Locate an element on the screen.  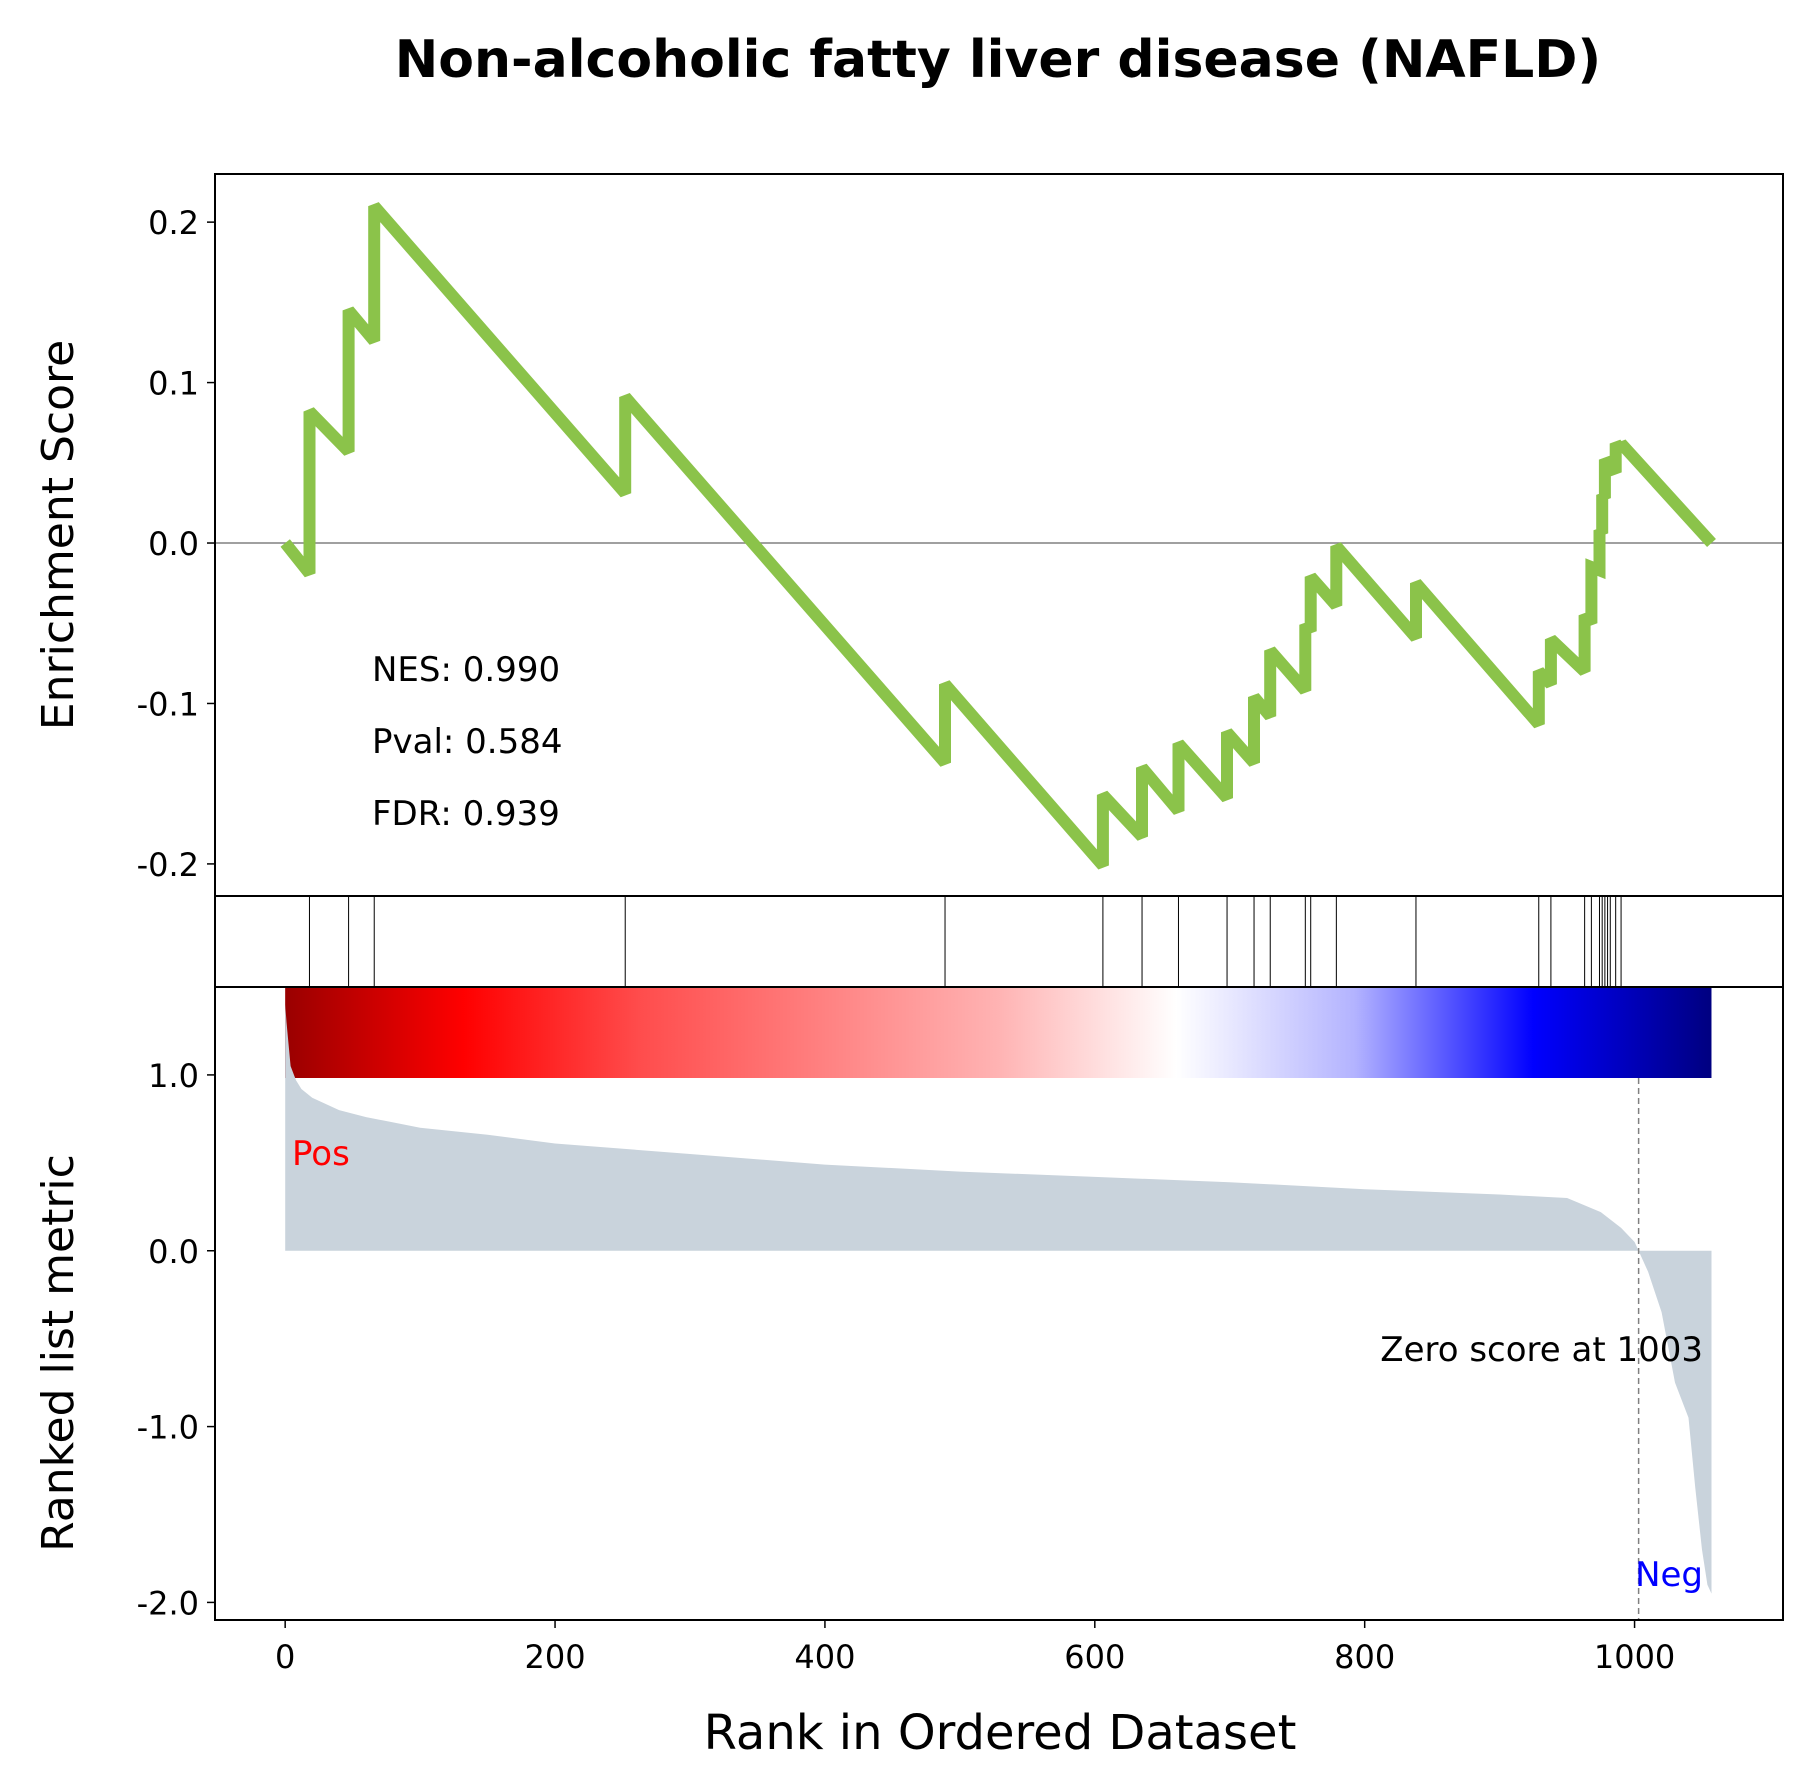
es-y-tick-label: 0.2 is located at coordinates (173, 223).